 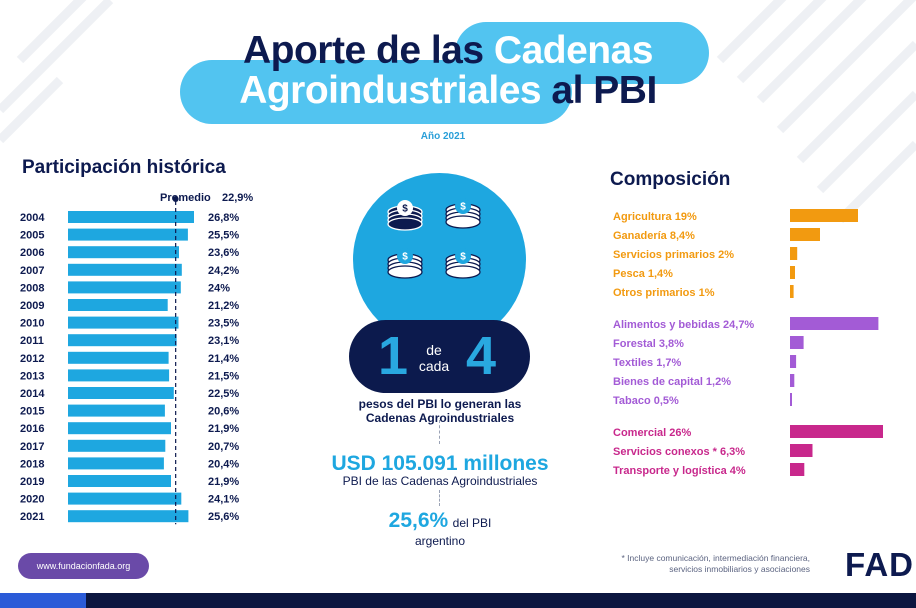 I want to click on title-part-3: Agroindustriales, so click(x=390, y=90).